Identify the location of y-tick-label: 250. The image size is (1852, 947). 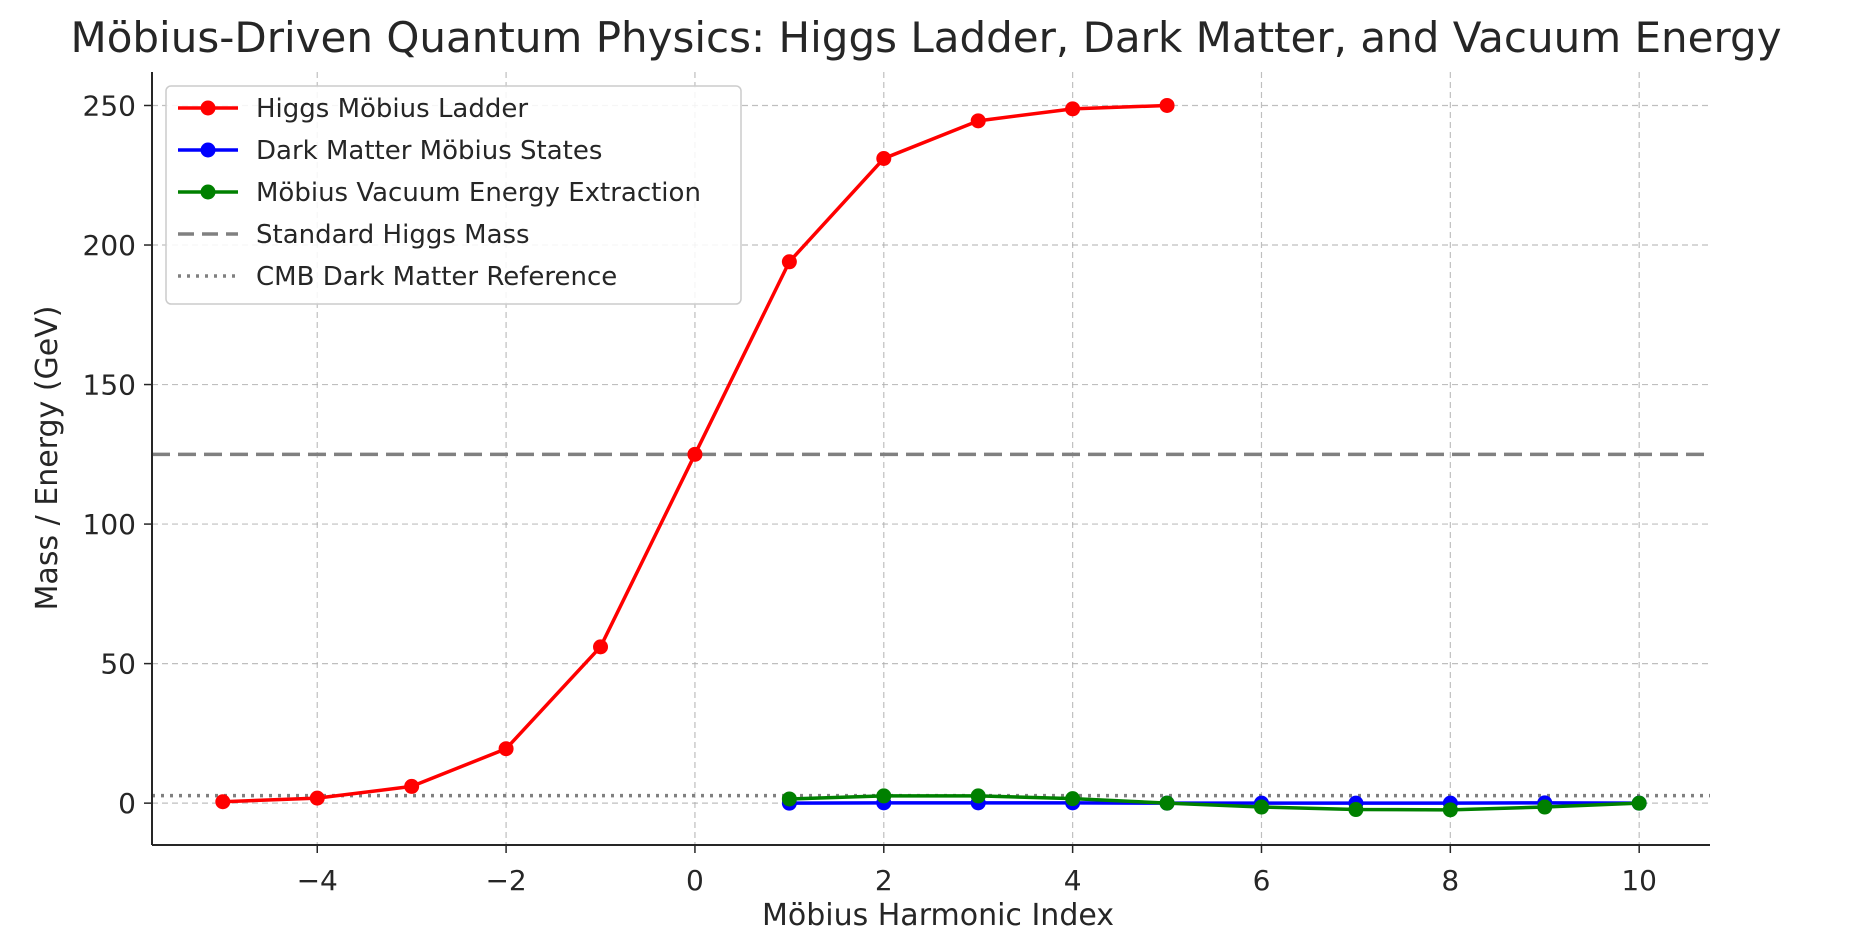
(109, 105).